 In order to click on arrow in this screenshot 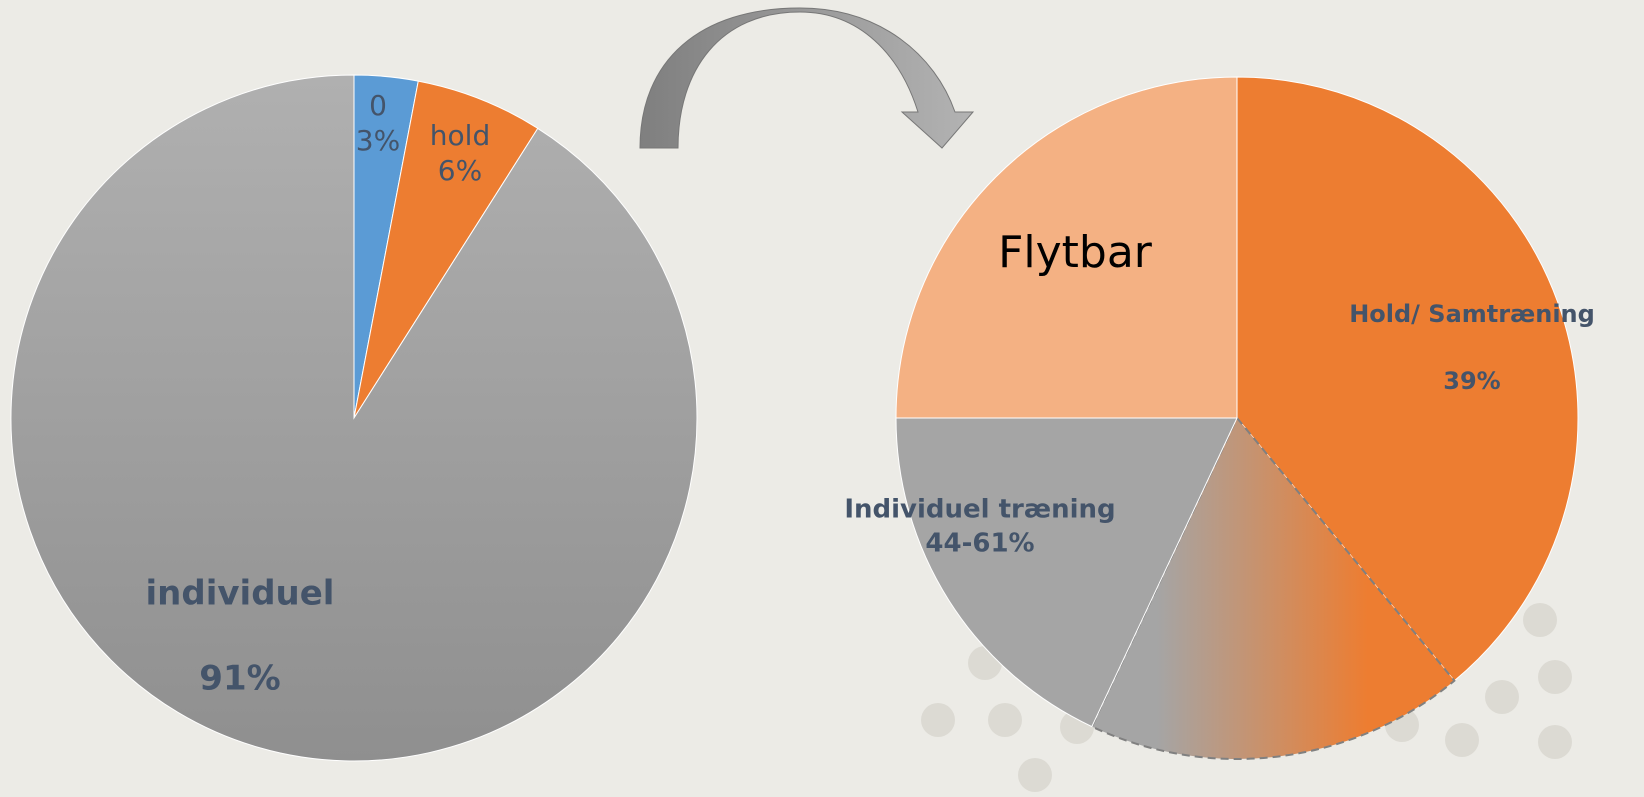, I will do `click(807, 78)`.